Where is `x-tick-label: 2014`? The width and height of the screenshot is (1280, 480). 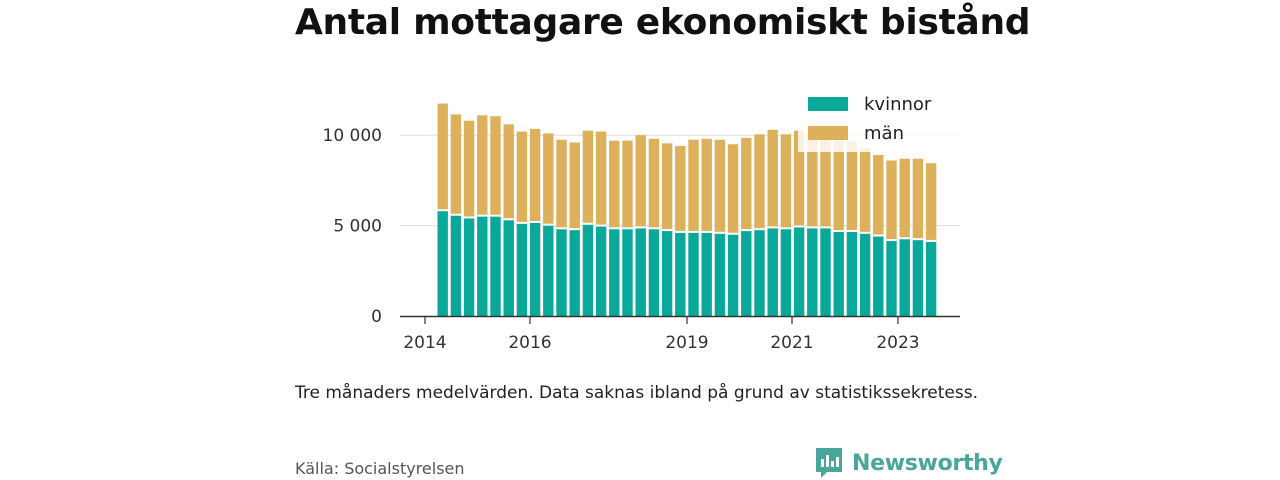
x-tick-label: 2014 is located at coordinates (424, 343).